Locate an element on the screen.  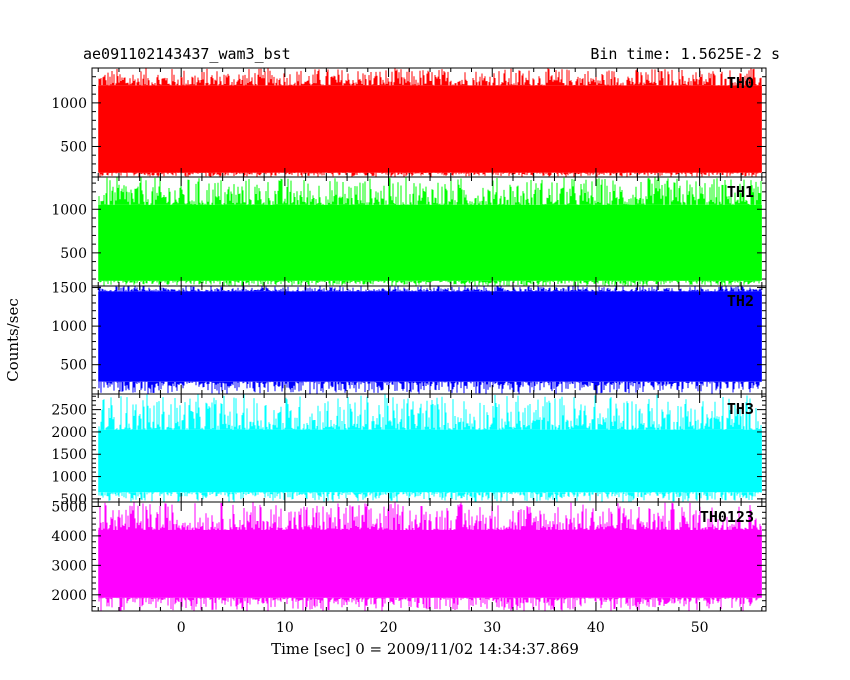
series-label-th2: TH2 is located at coordinates (740, 301).